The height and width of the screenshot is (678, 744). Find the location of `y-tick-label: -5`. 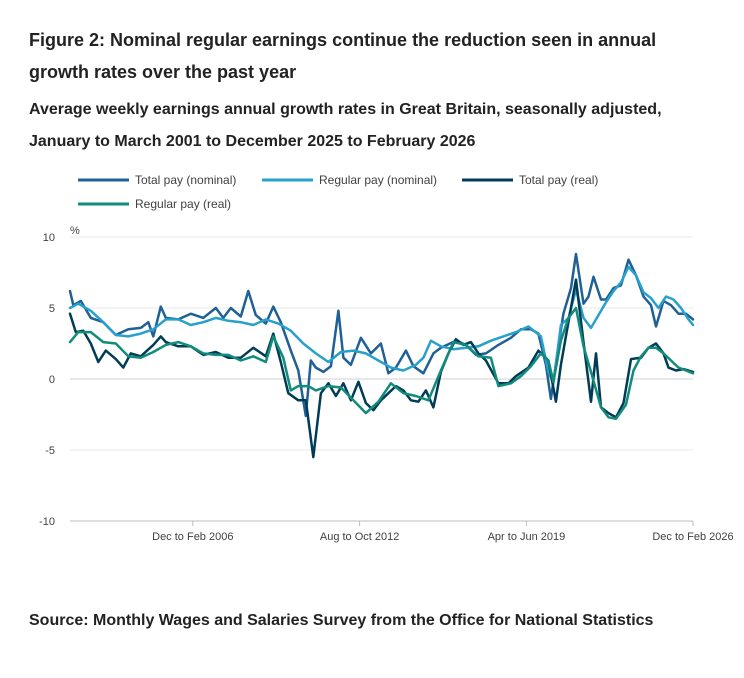

y-tick-label: -5 is located at coordinates (50, 451).